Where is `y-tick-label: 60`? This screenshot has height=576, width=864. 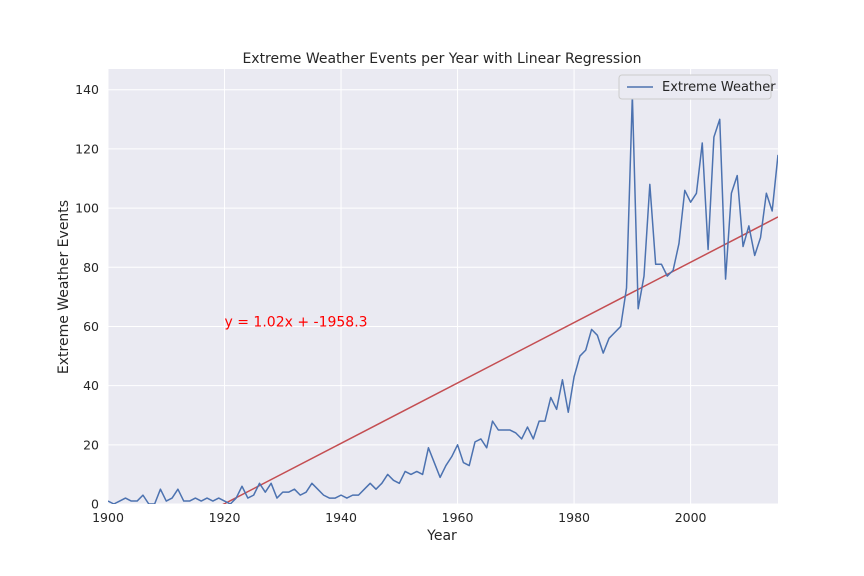
y-tick-label: 60 is located at coordinates (91, 326).